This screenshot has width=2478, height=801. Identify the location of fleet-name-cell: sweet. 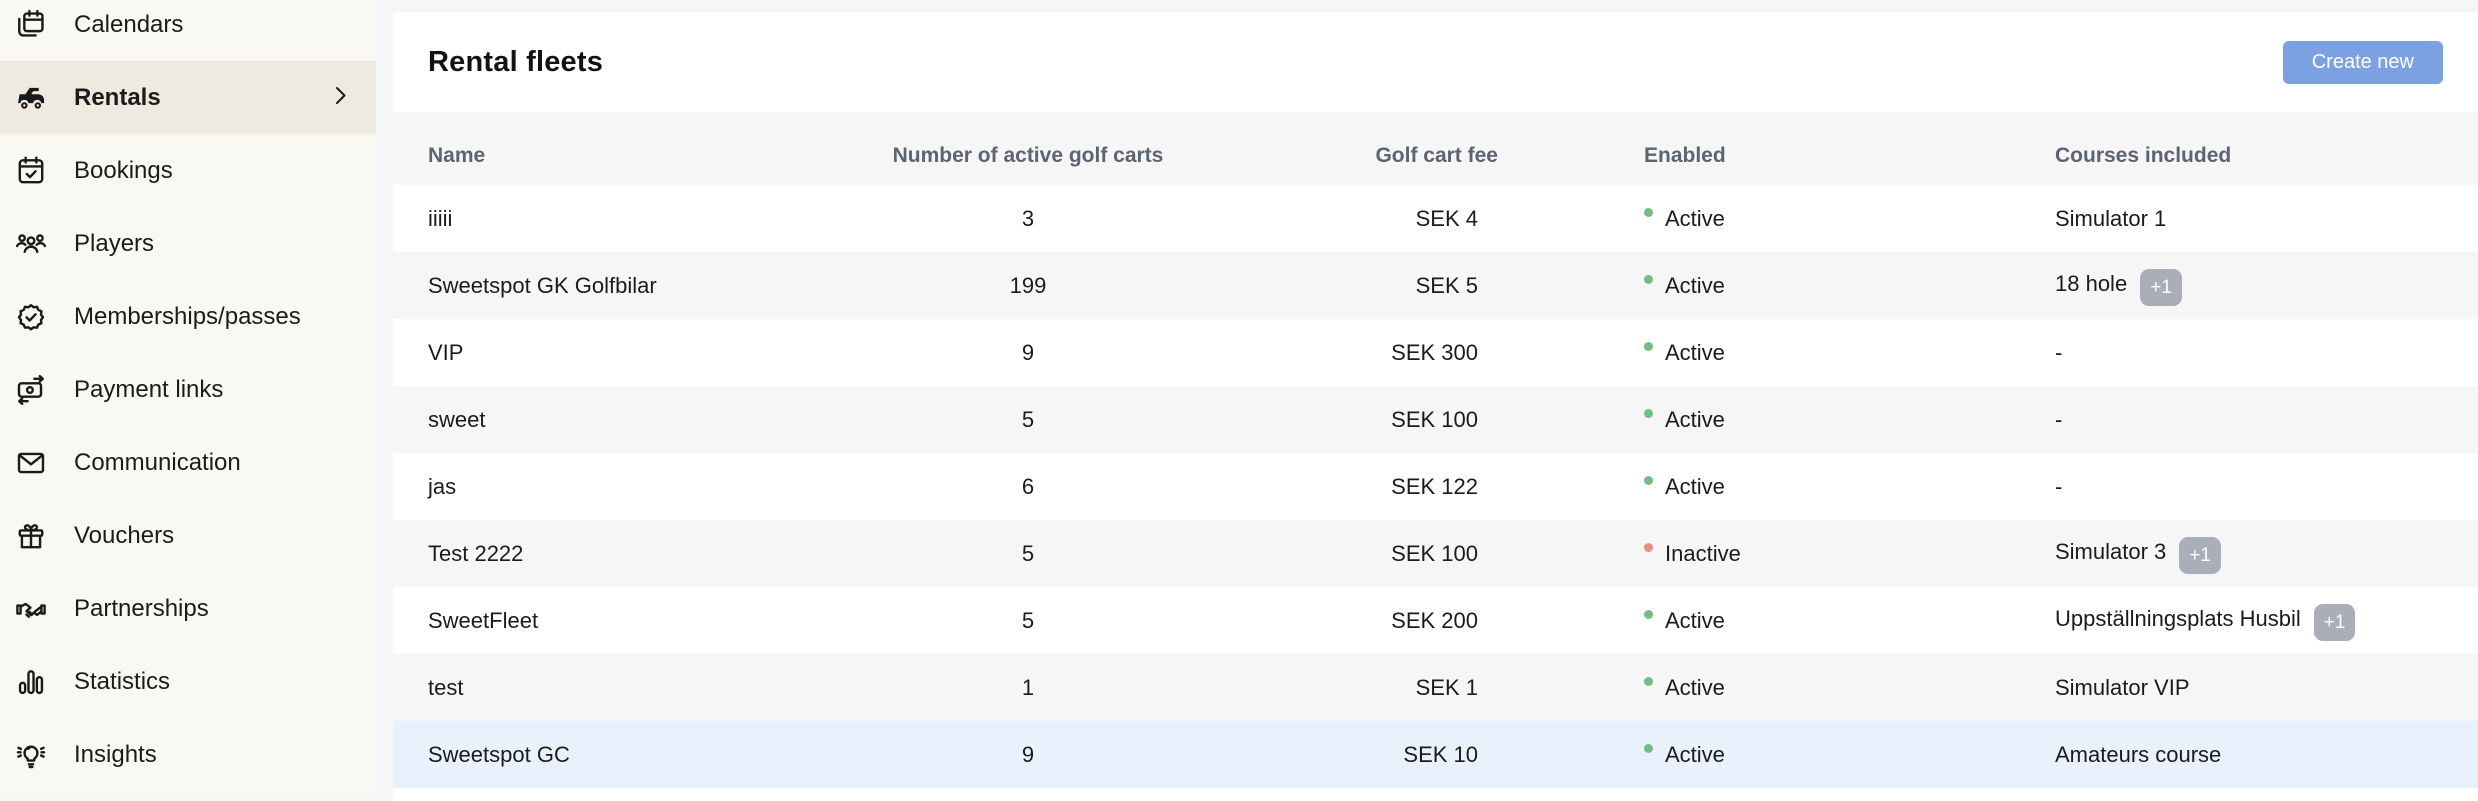
(457, 419).